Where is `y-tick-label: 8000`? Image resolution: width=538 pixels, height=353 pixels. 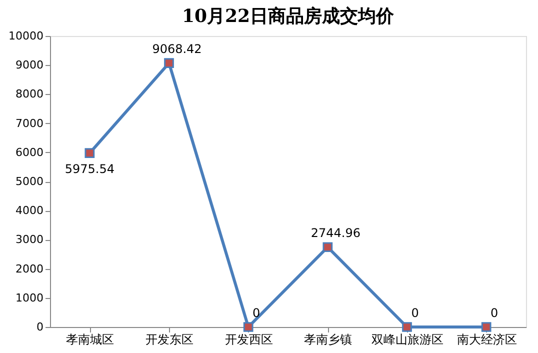
y-tick-label: 8000 is located at coordinates (30, 94).